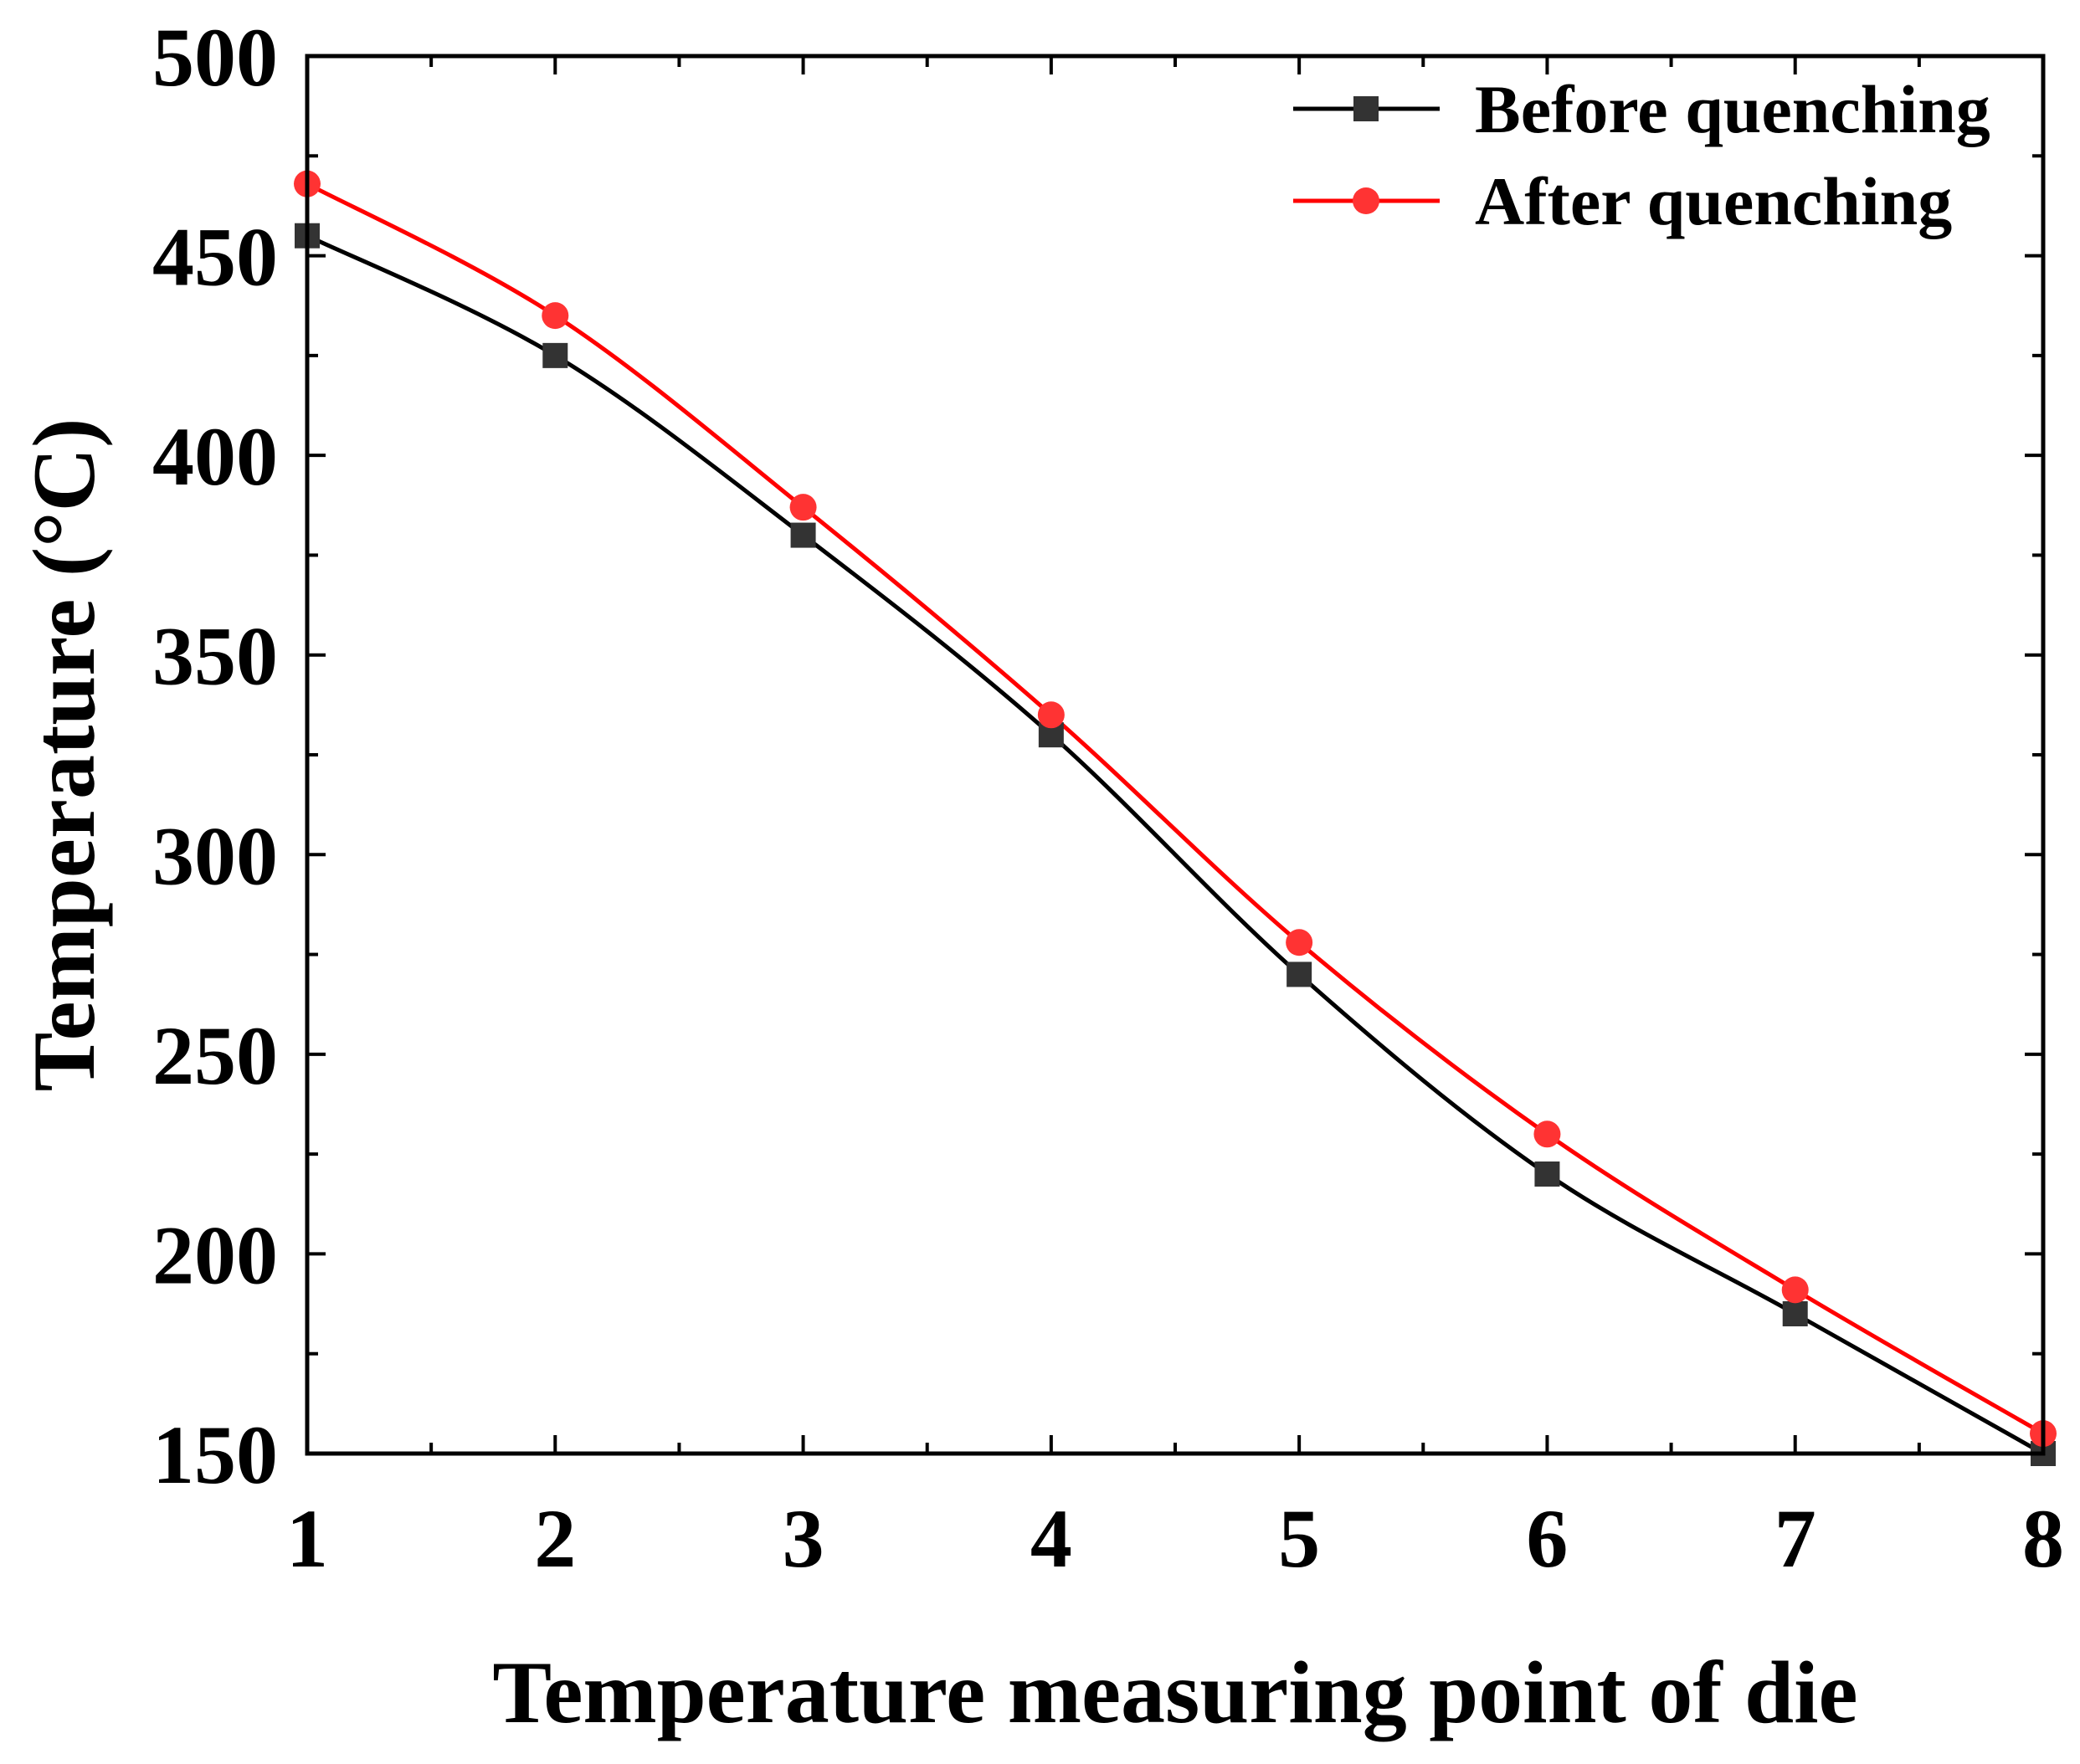 This screenshot has height=1764, width=2080. I want to click on x-tick-label: 5, so click(1299, 1538).